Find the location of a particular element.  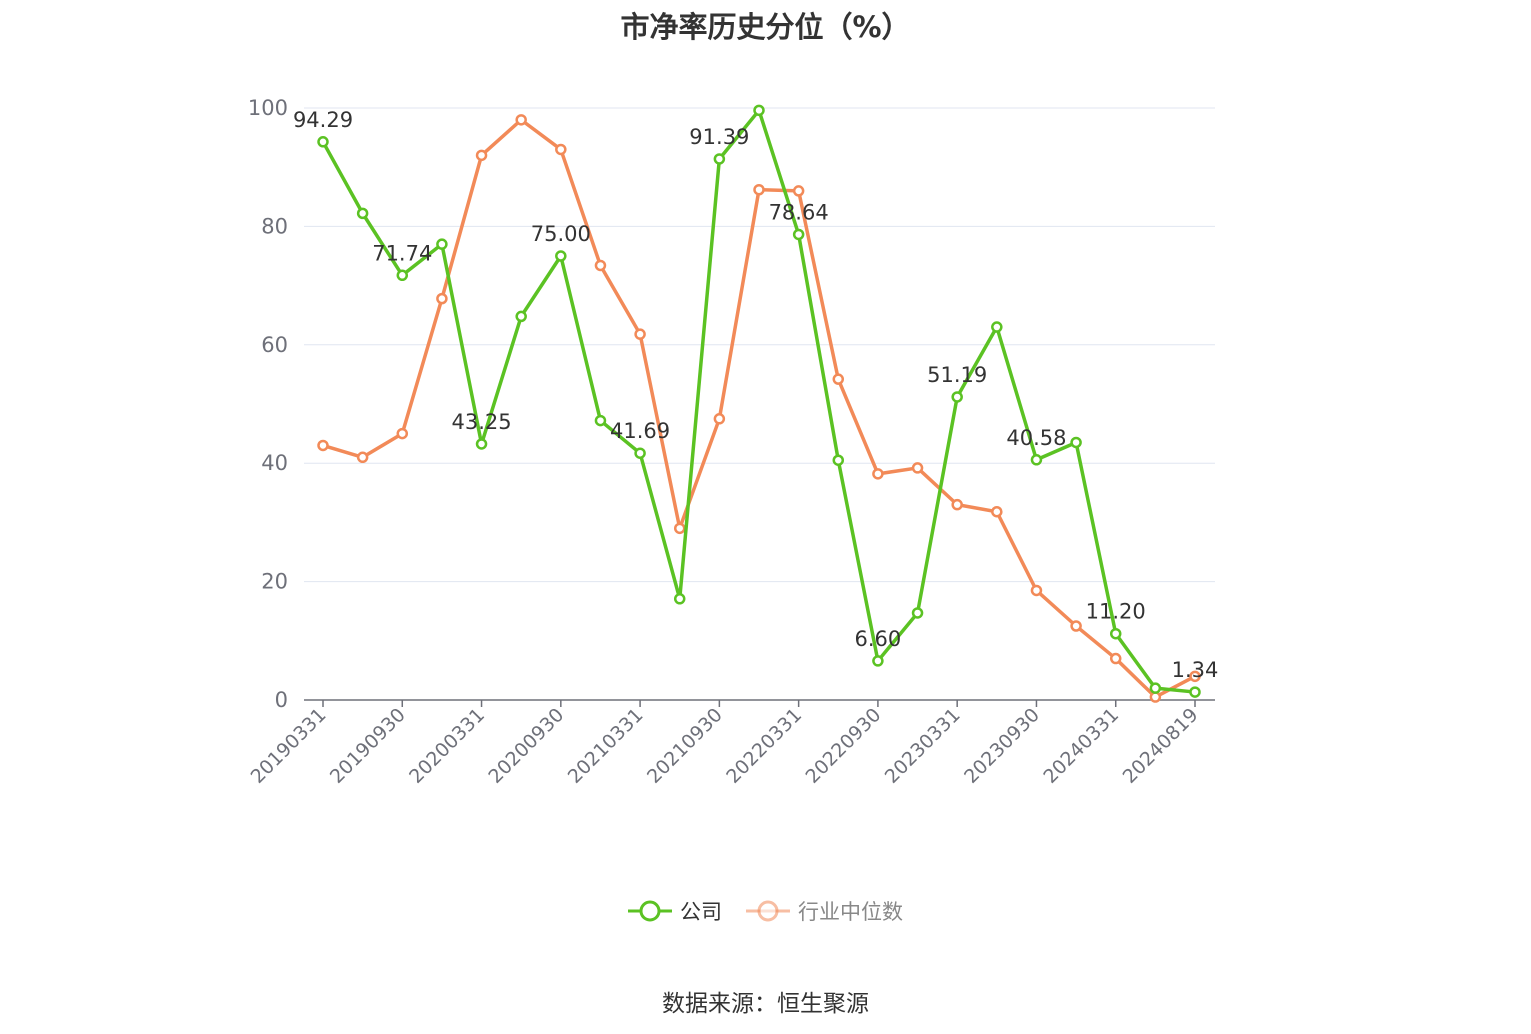

x-tick-label: 20240331 is located at coordinates (1081, 746).